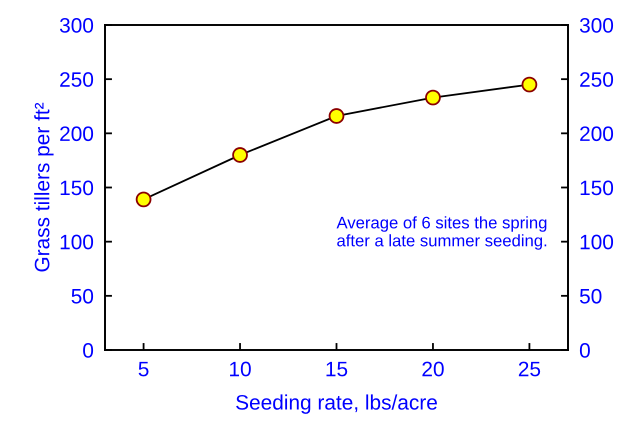  I want to click on y-tick-label: 50, so click(83, 296).